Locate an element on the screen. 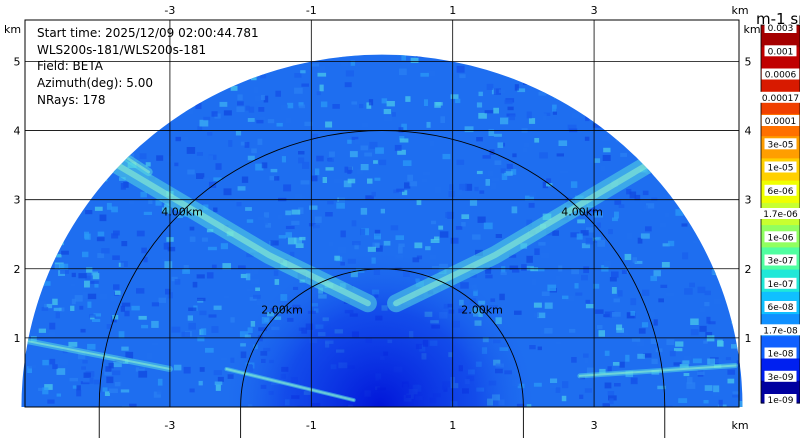 The height and width of the screenshot is (438, 800). x-tick-label-bottom: -3 is located at coordinates (169, 425).